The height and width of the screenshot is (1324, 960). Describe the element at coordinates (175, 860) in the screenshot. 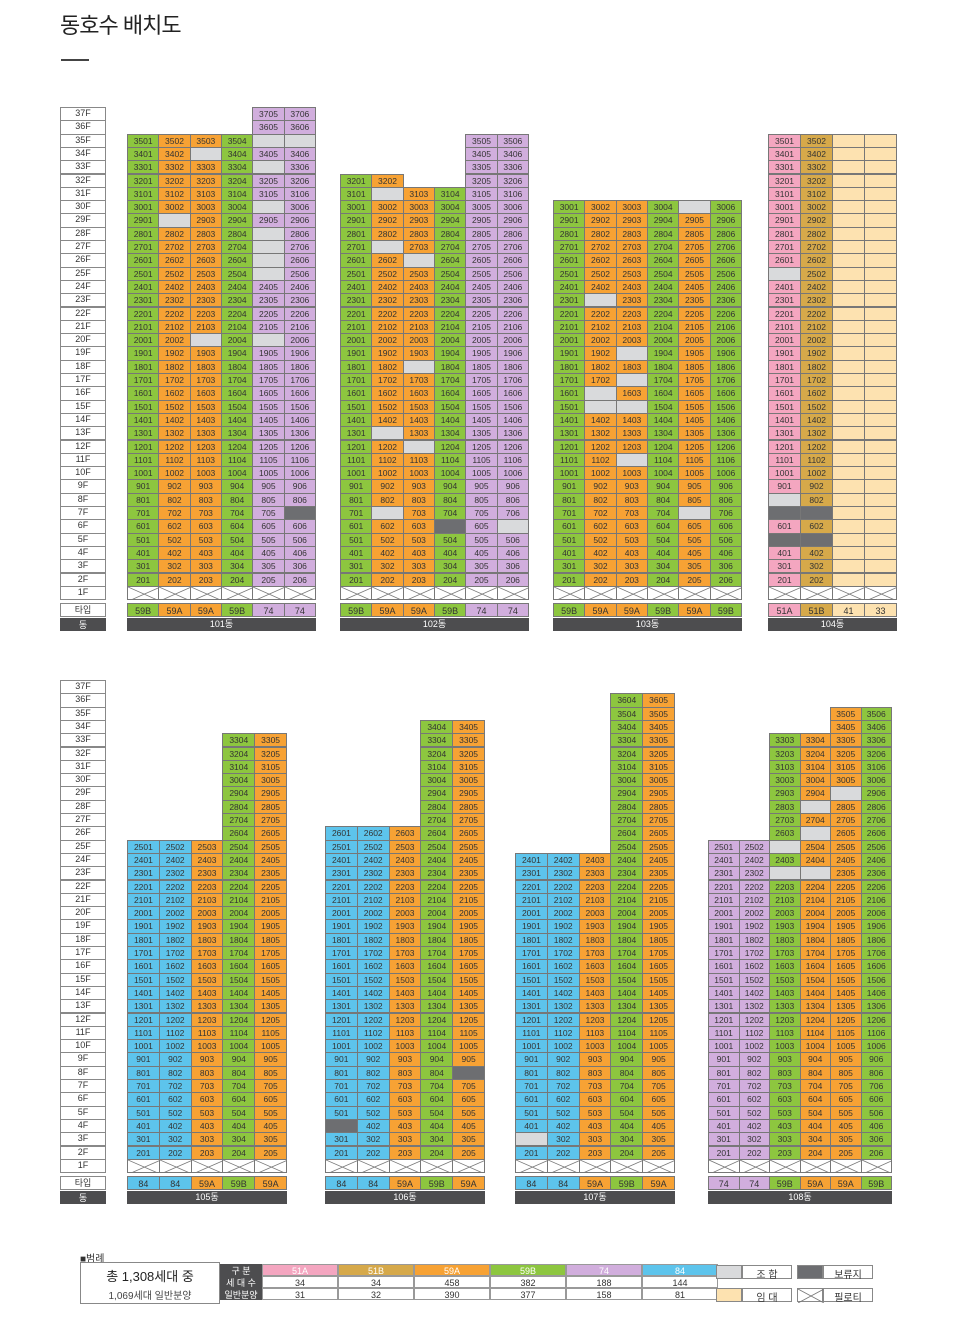

I see `unit-cell: 2402` at that location.